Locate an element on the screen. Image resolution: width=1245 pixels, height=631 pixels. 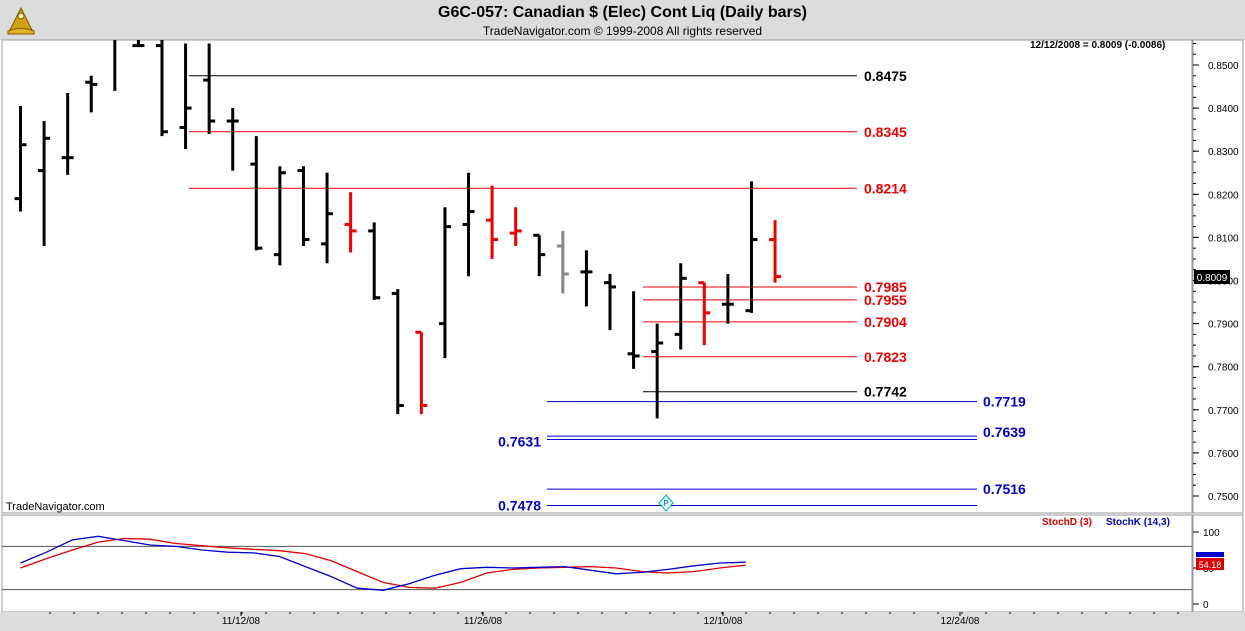
date-tick-label: 11/26/08 is located at coordinates (483, 621).